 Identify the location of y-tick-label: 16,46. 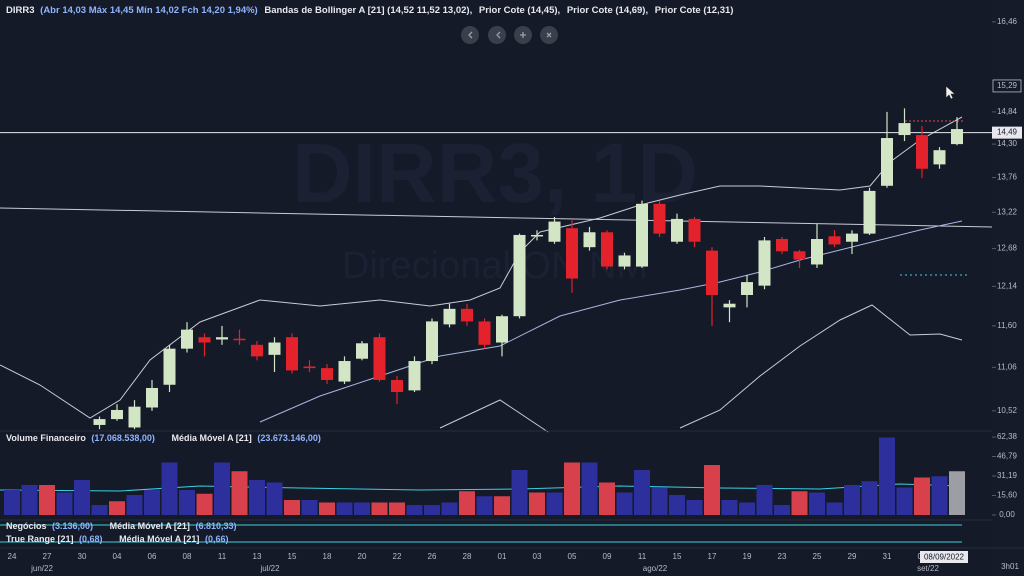
(1007, 21).